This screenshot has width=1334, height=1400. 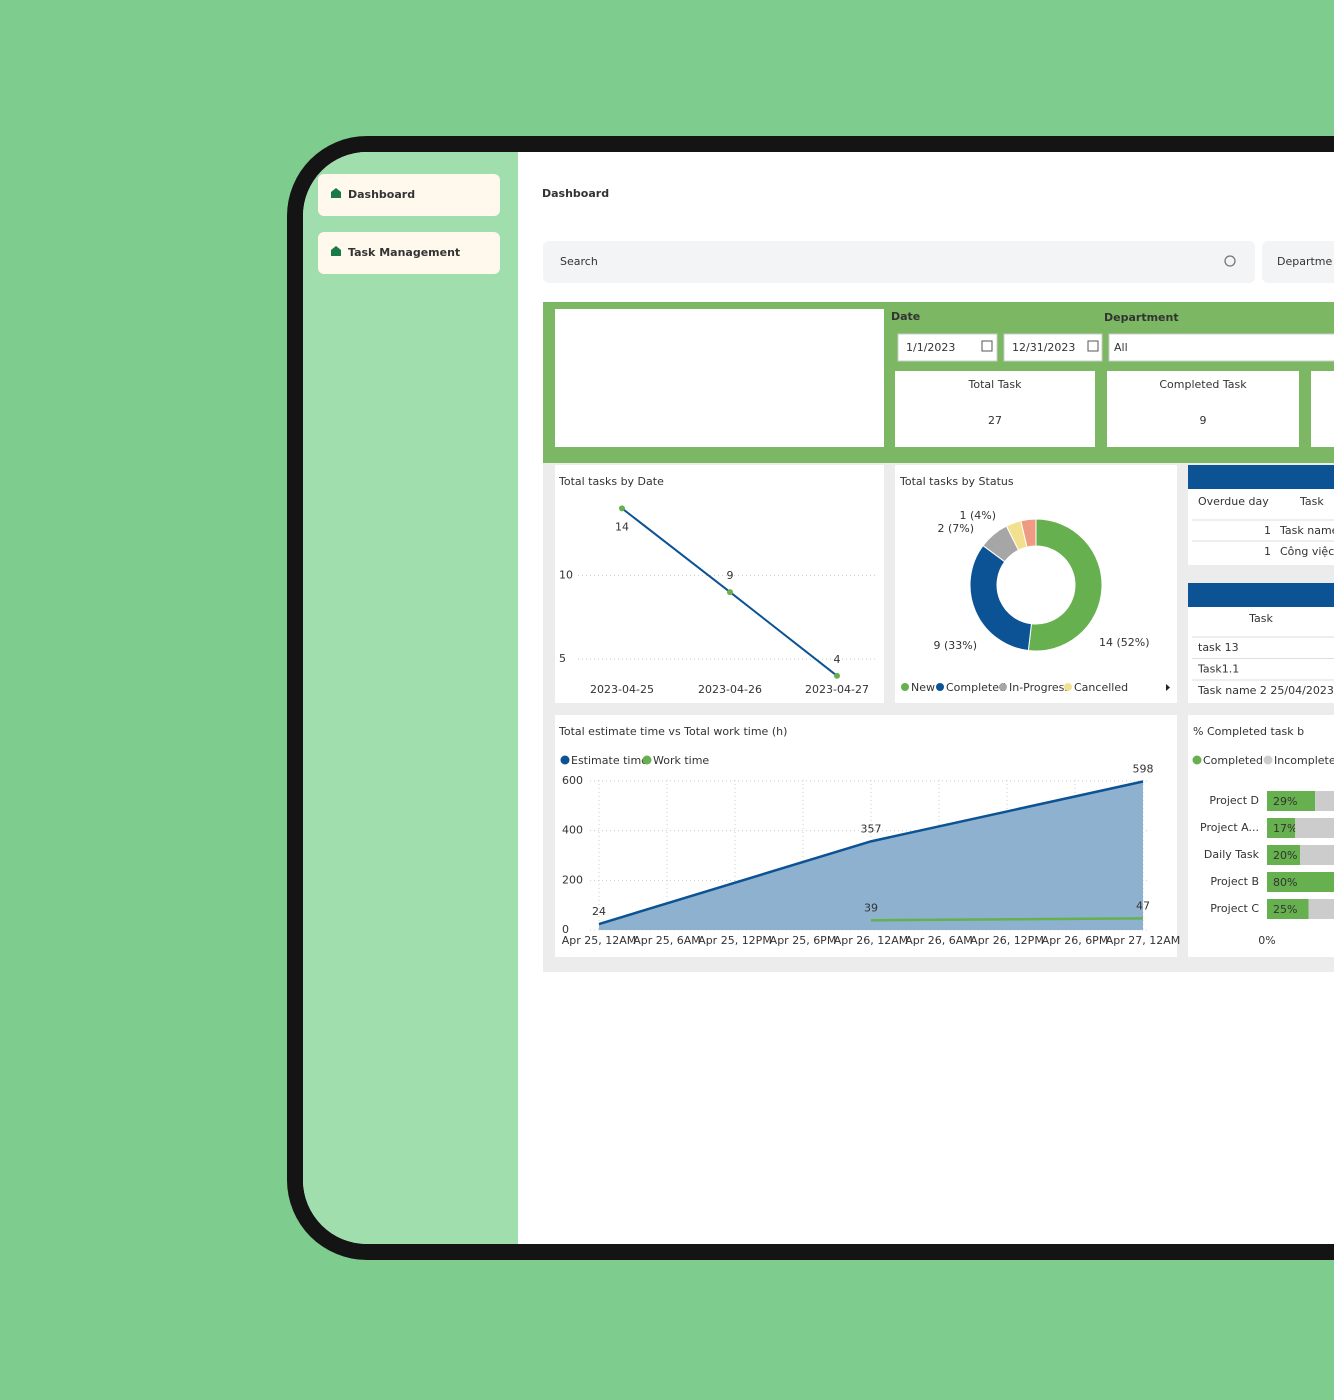 I want to click on y-tick-label: 0, so click(x=565, y=929).